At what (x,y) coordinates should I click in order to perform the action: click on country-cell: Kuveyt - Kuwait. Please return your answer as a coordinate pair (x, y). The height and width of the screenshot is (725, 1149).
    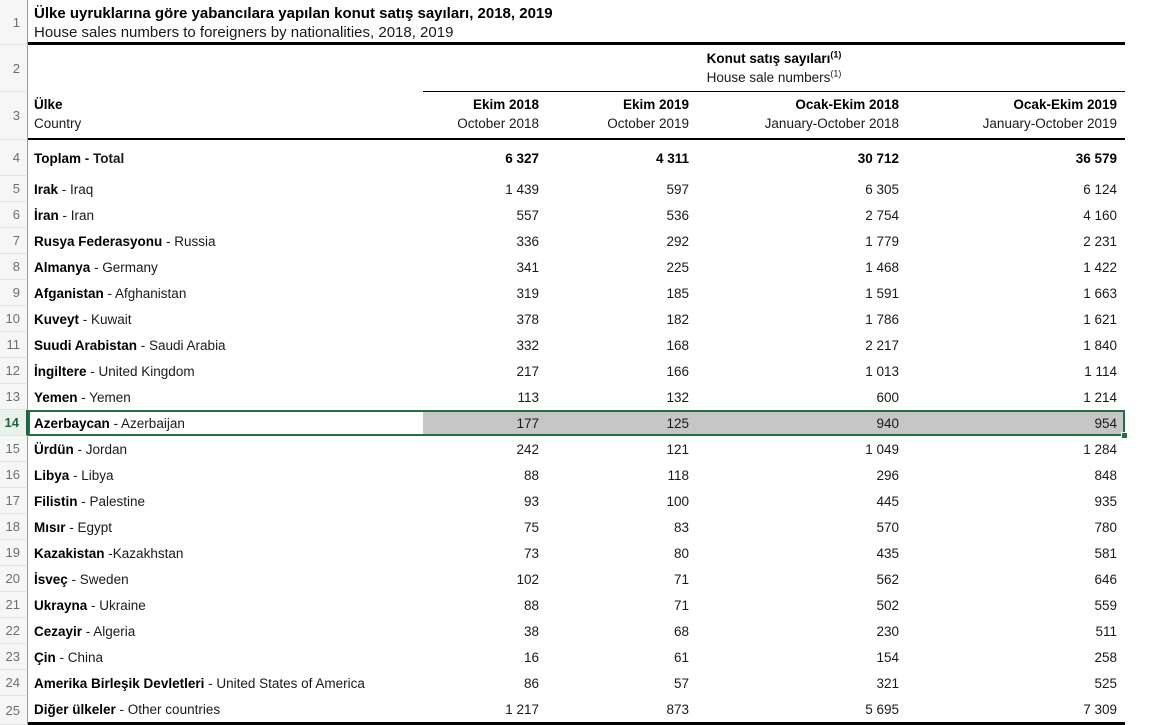
    Looking at the image, I should click on (225, 319).